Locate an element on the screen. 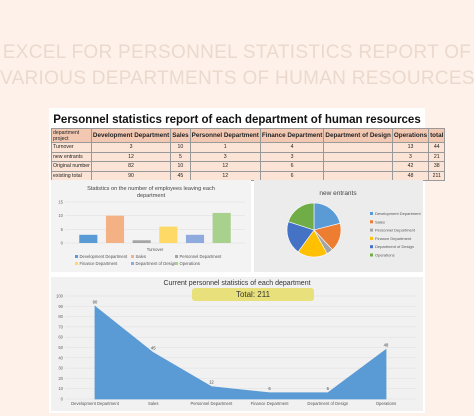 This screenshot has height=416, width=474. table-cell: 6 is located at coordinates (292, 166).